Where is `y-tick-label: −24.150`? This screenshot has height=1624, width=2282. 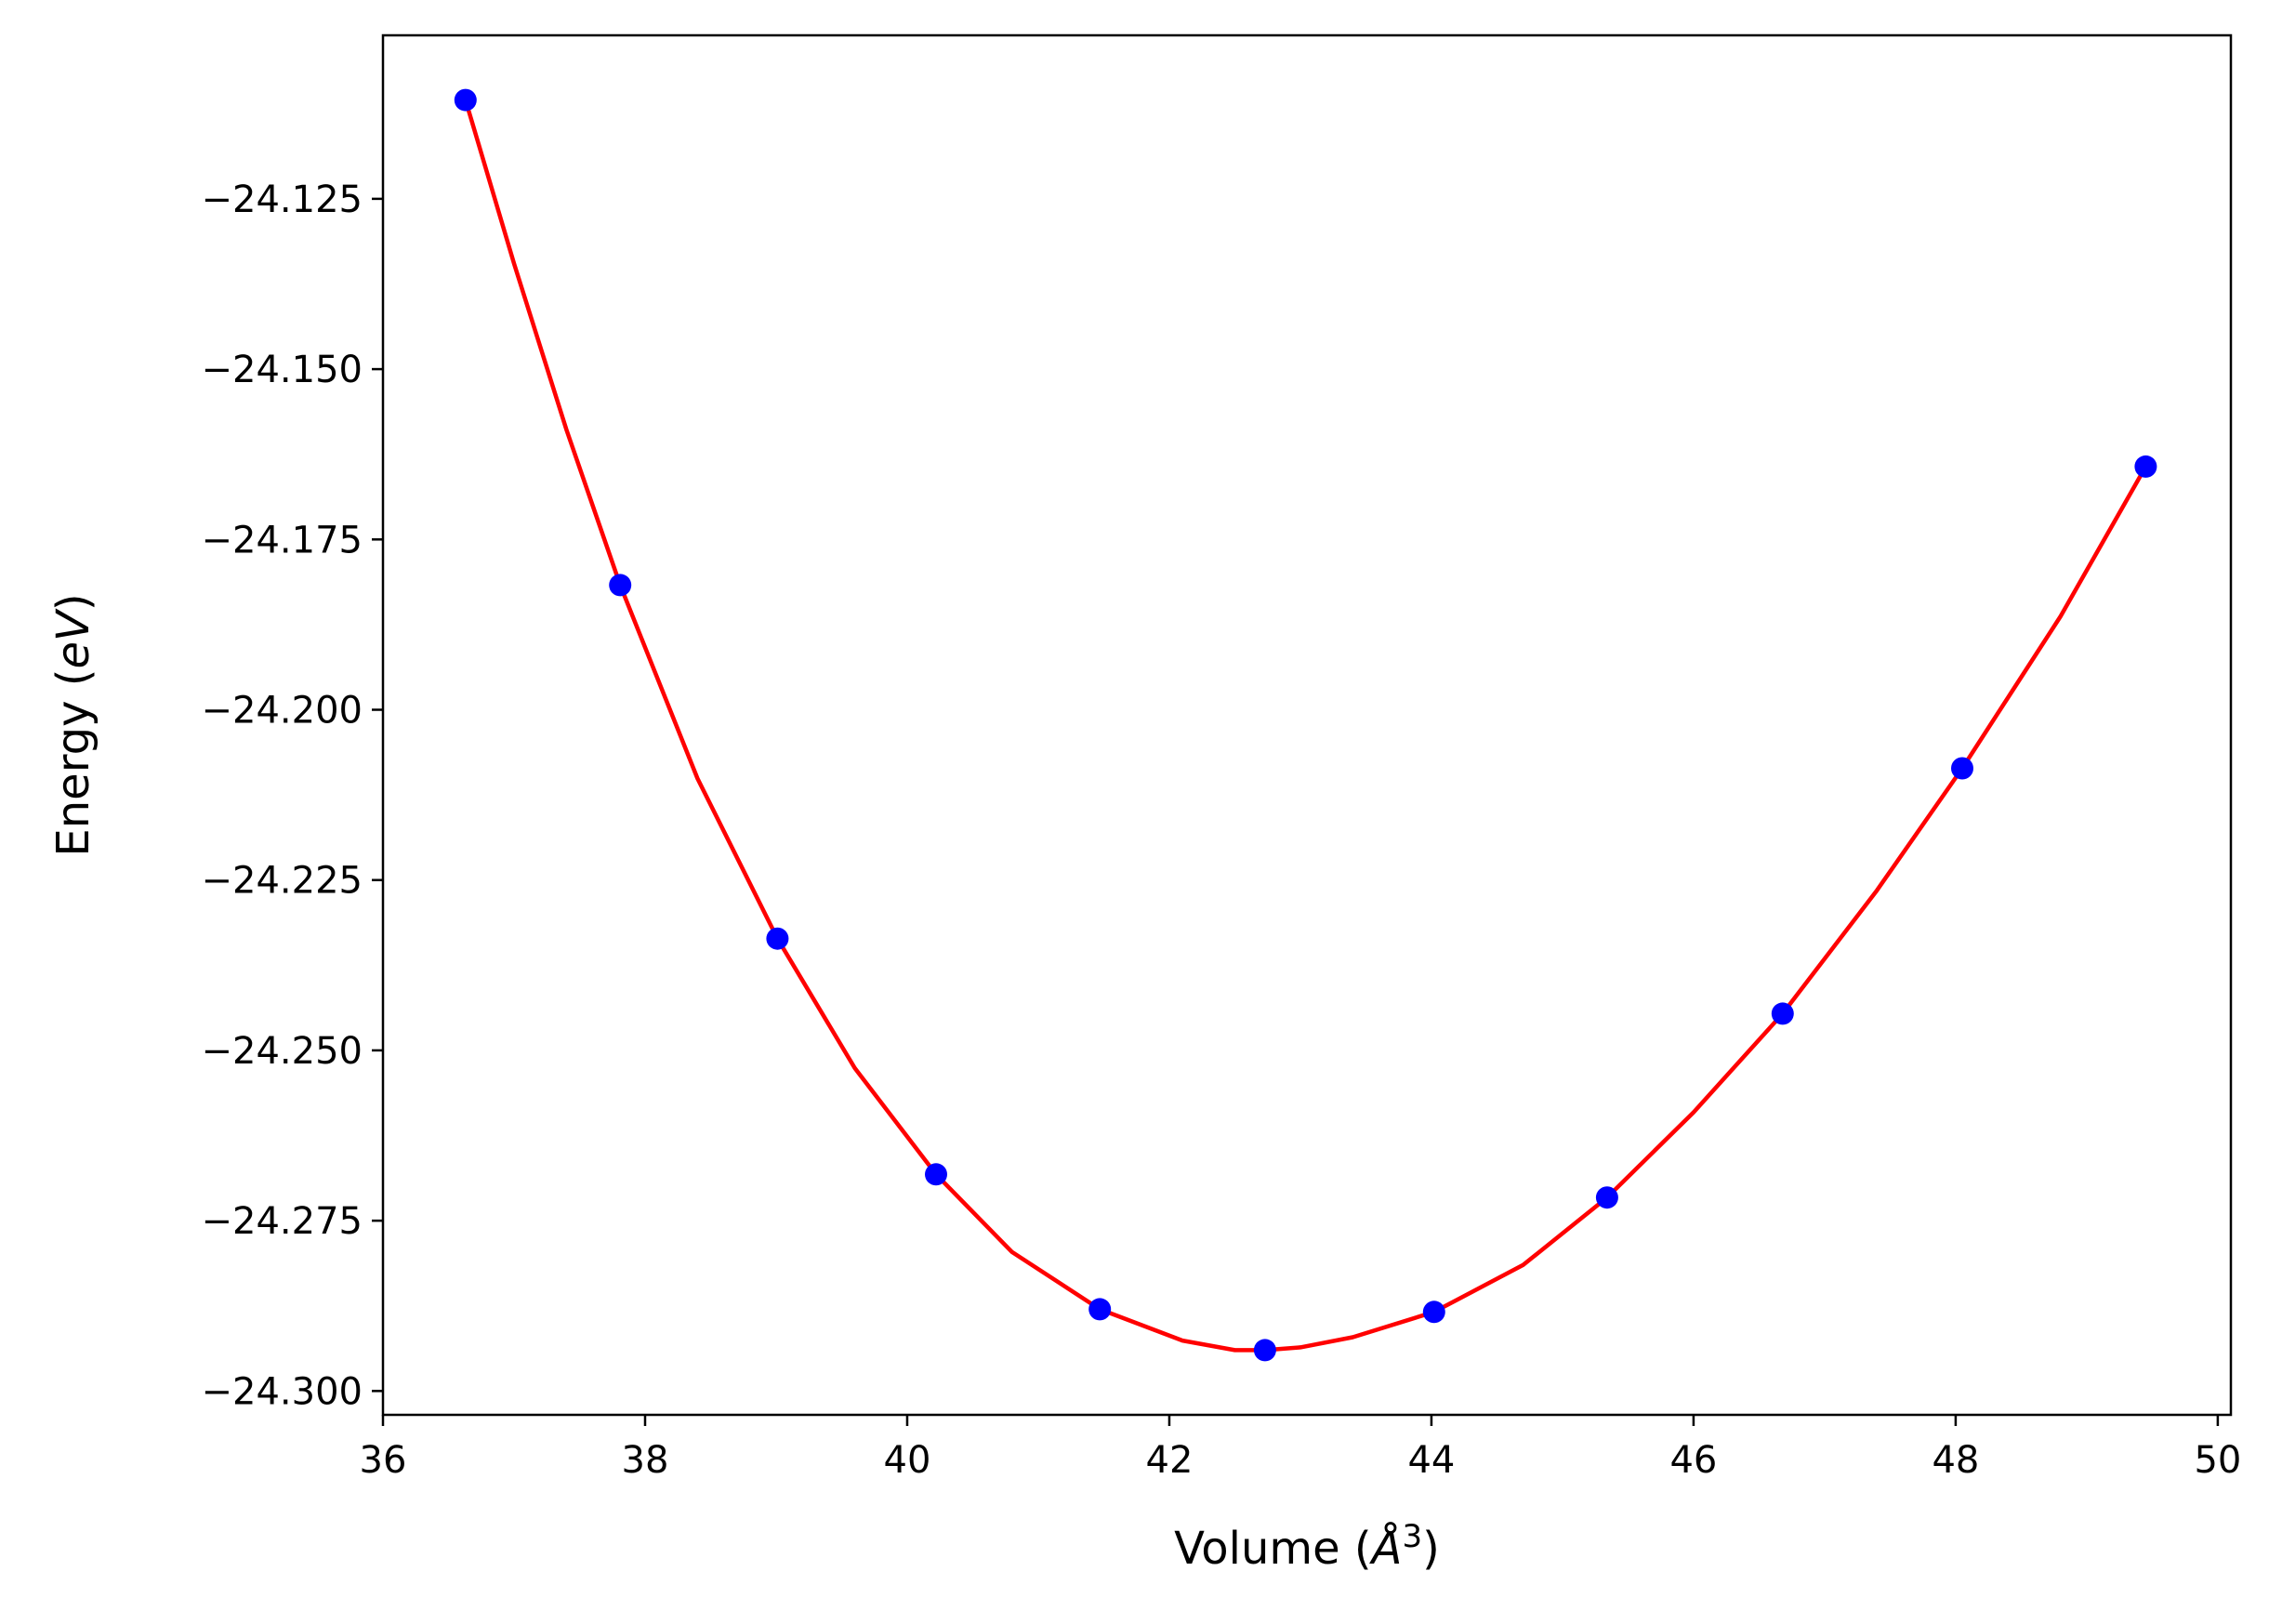
y-tick-label: −24.150 is located at coordinates (282, 370).